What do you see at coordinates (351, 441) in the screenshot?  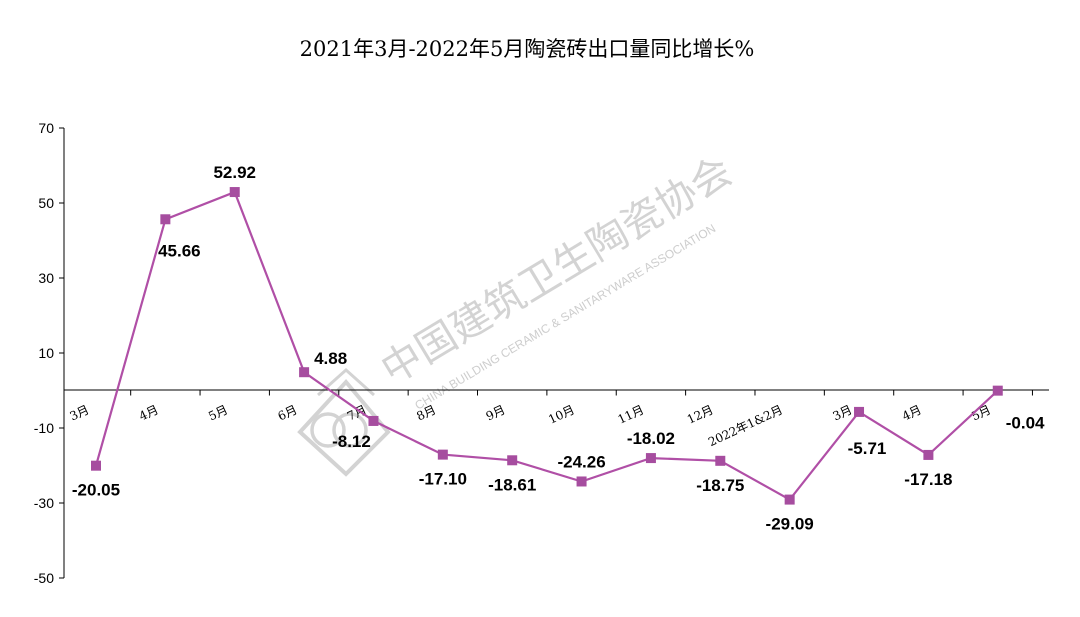 I see `data-label: -8.12` at bounding box center [351, 441].